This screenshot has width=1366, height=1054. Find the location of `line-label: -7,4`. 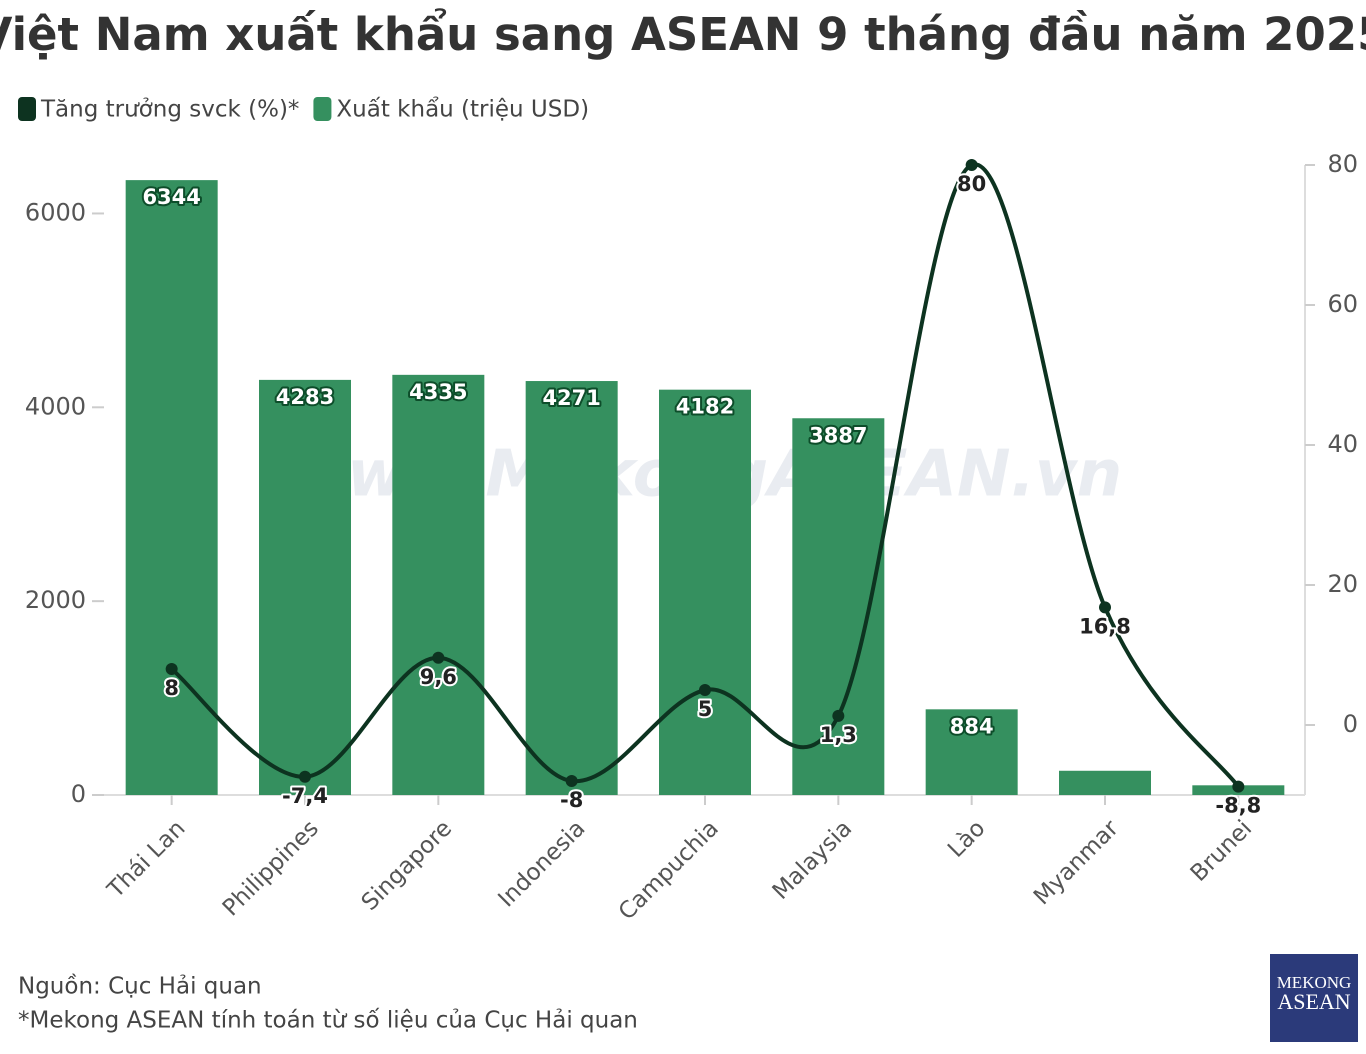

line-label: -7,4 is located at coordinates (305, 796).